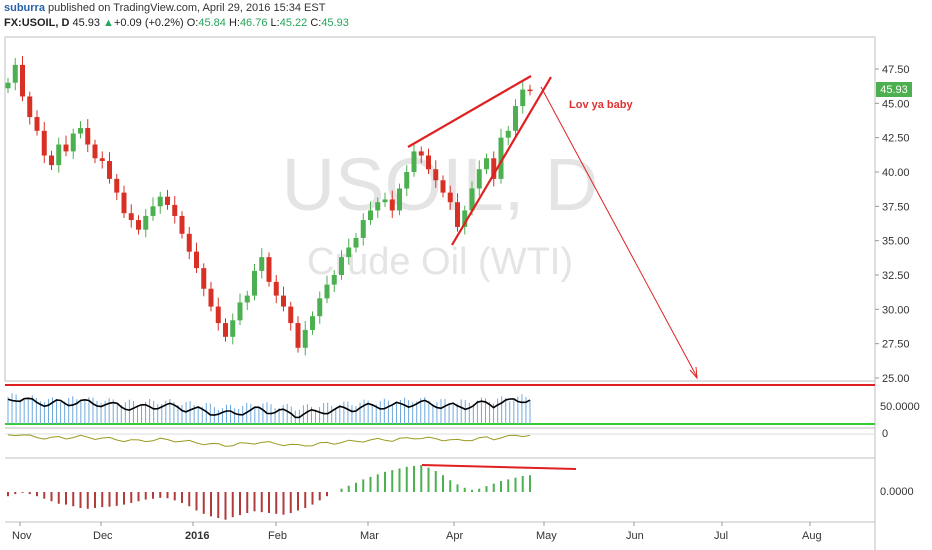  I want to click on y-tick-label: 30.00, so click(896, 310).